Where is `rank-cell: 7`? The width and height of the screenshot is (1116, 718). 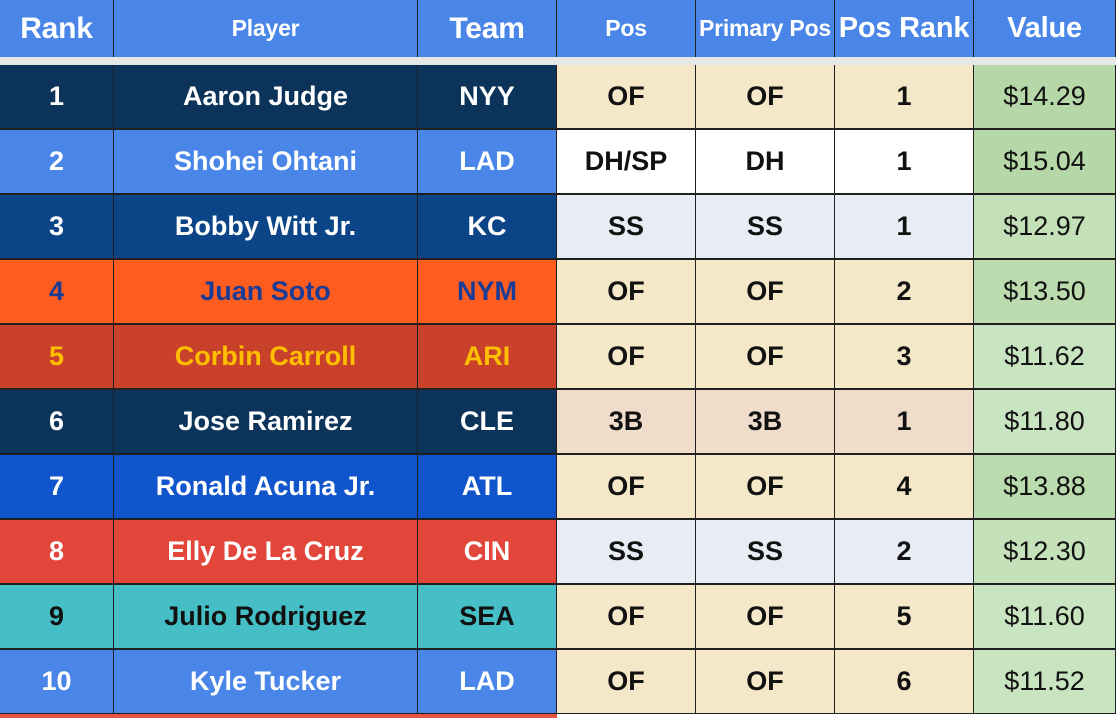
rank-cell: 7 is located at coordinates (57, 486).